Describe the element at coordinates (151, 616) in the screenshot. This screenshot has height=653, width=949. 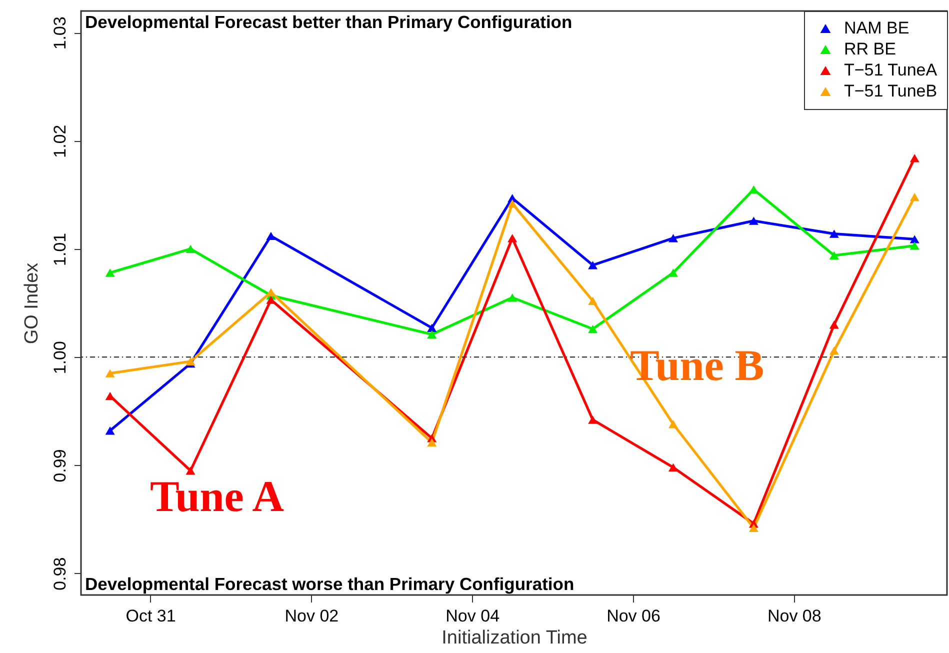
I see `x-tick-label: Oct 31` at that location.